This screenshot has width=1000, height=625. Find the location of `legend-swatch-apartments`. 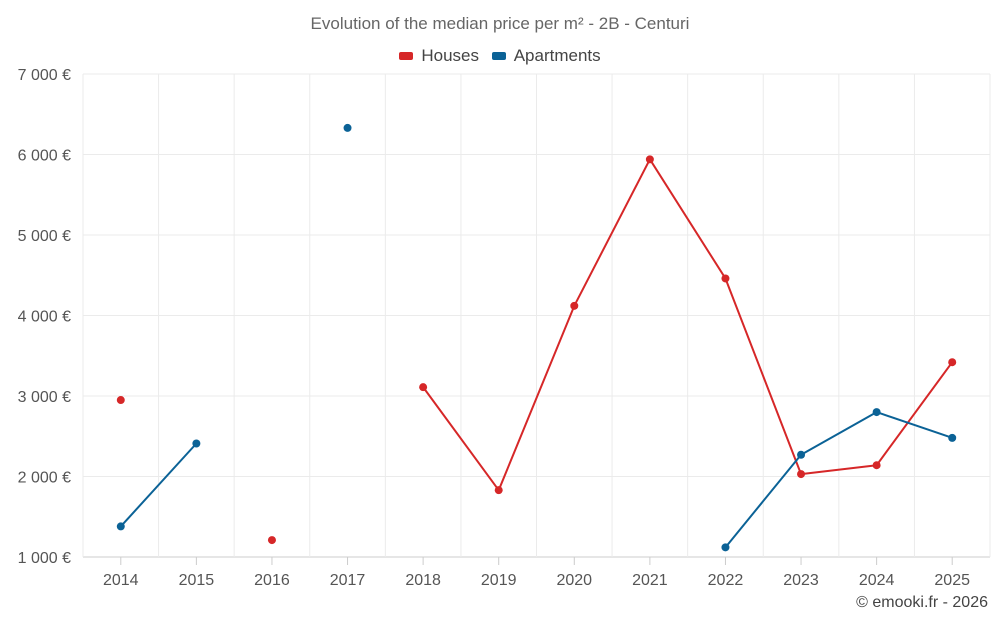

legend-swatch-apartments is located at coordinates (498, 56).